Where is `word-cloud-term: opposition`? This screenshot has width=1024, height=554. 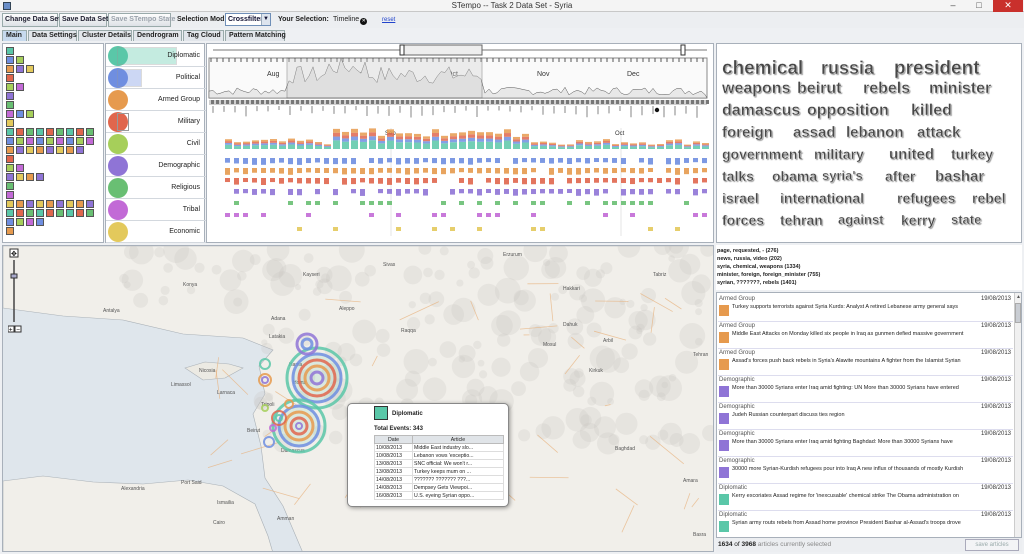
word-cloud-term: opposition is located at coordinates (848, 110).